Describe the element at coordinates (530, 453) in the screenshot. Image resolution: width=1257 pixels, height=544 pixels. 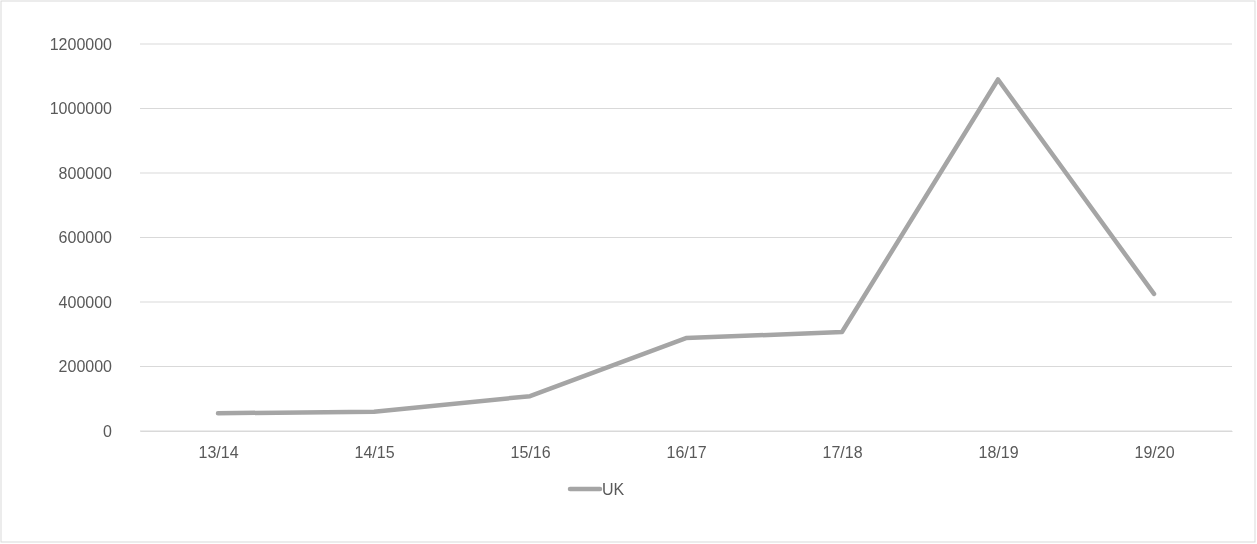
I see `x-tick-label: 15/16` at that location.